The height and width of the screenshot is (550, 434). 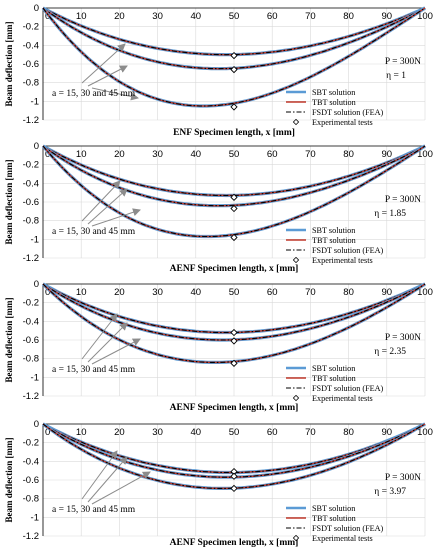 I want to click on x-axis-title: ENF Specimen length, x [mm], so click(x=234, y=133).